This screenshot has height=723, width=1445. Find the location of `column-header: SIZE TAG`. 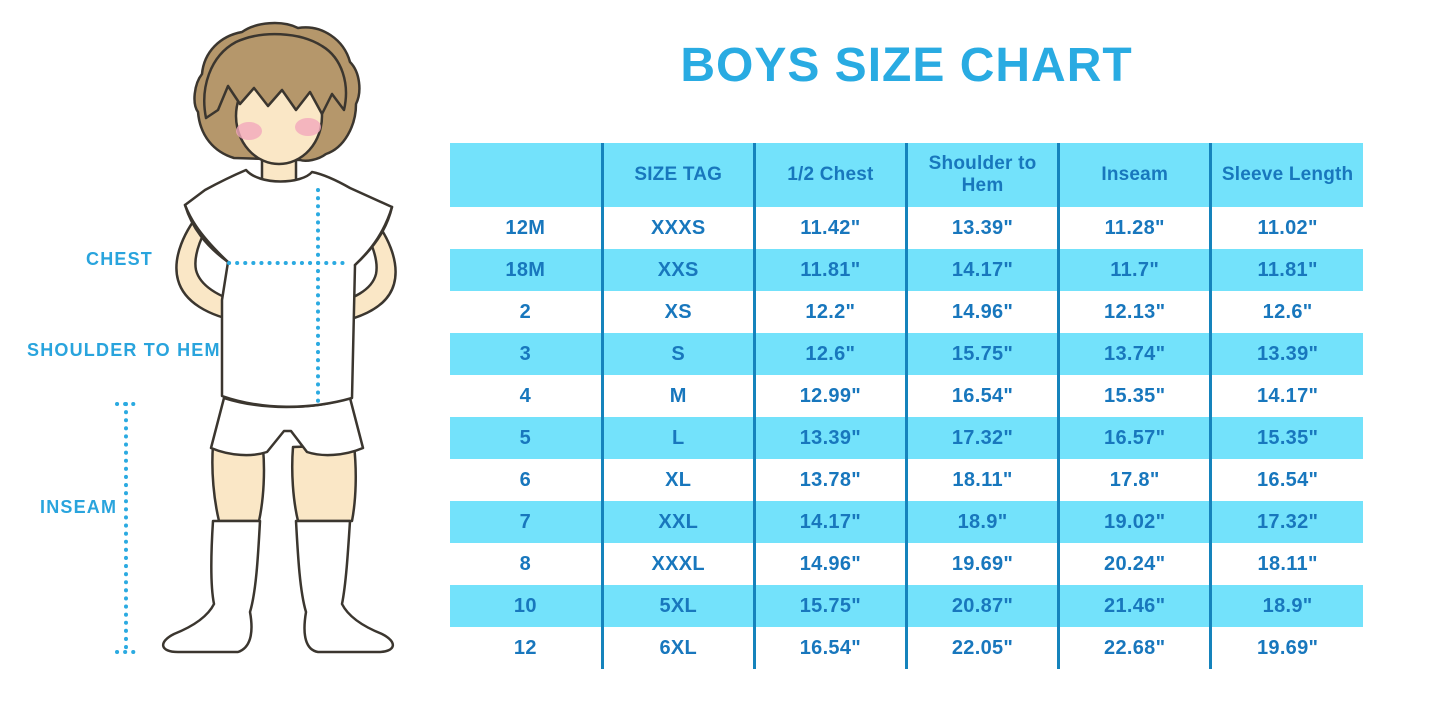

column-header: SIZE TAG is located at coordinates (677, 175).